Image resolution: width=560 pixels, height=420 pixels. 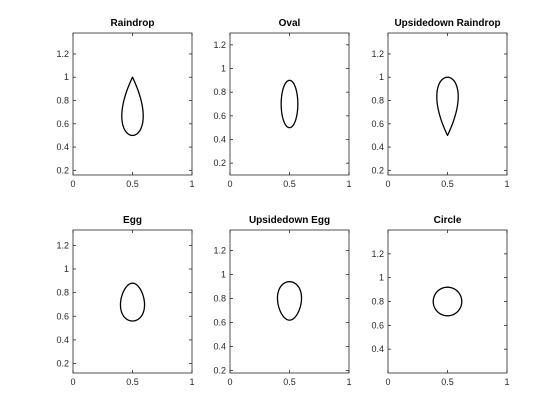 What do you see at coordinates (447, 23) in the screenshot?
I see `subplot-title: Upsidedown Raindrop` at bounding box center [447, 23].